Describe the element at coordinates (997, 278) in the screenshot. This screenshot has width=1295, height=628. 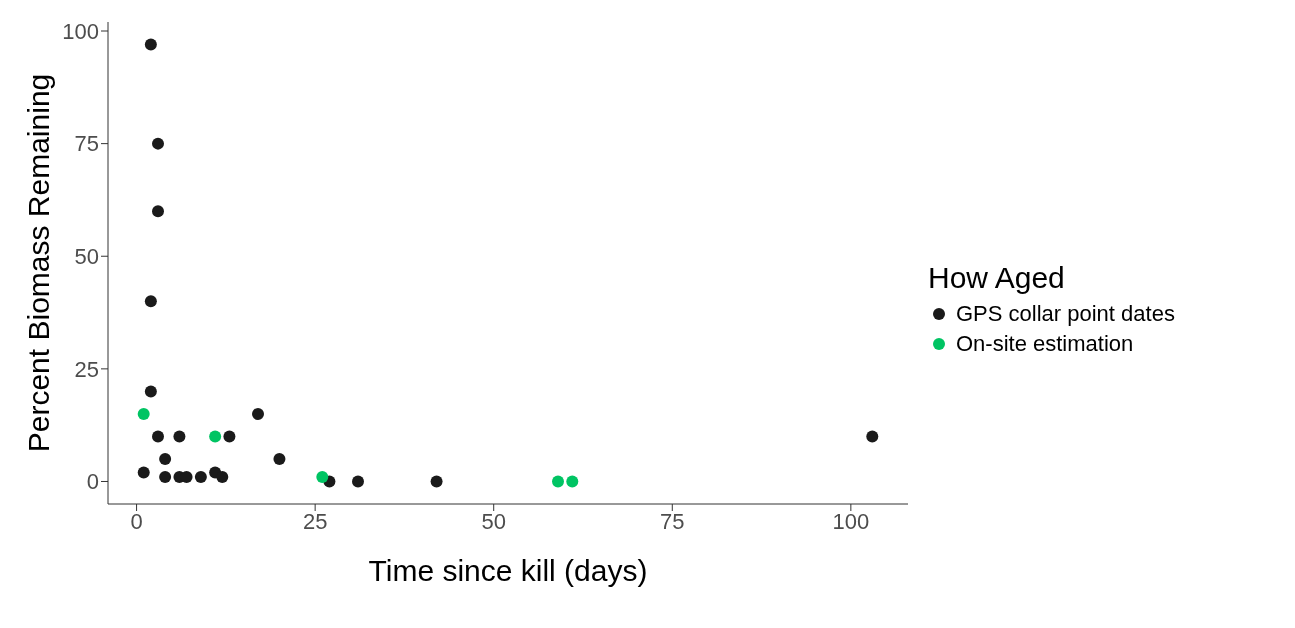
I see `legend-title: How Aged` at that location.